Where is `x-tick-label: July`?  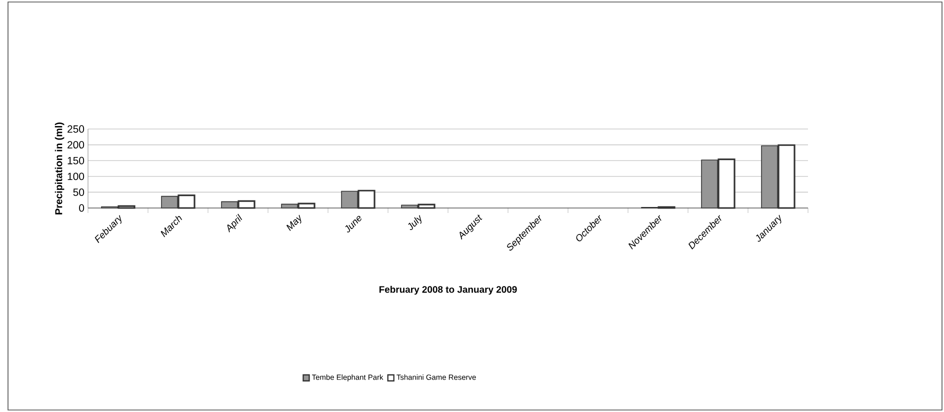
x-tick-label: July is located at coordinates (415, 222).